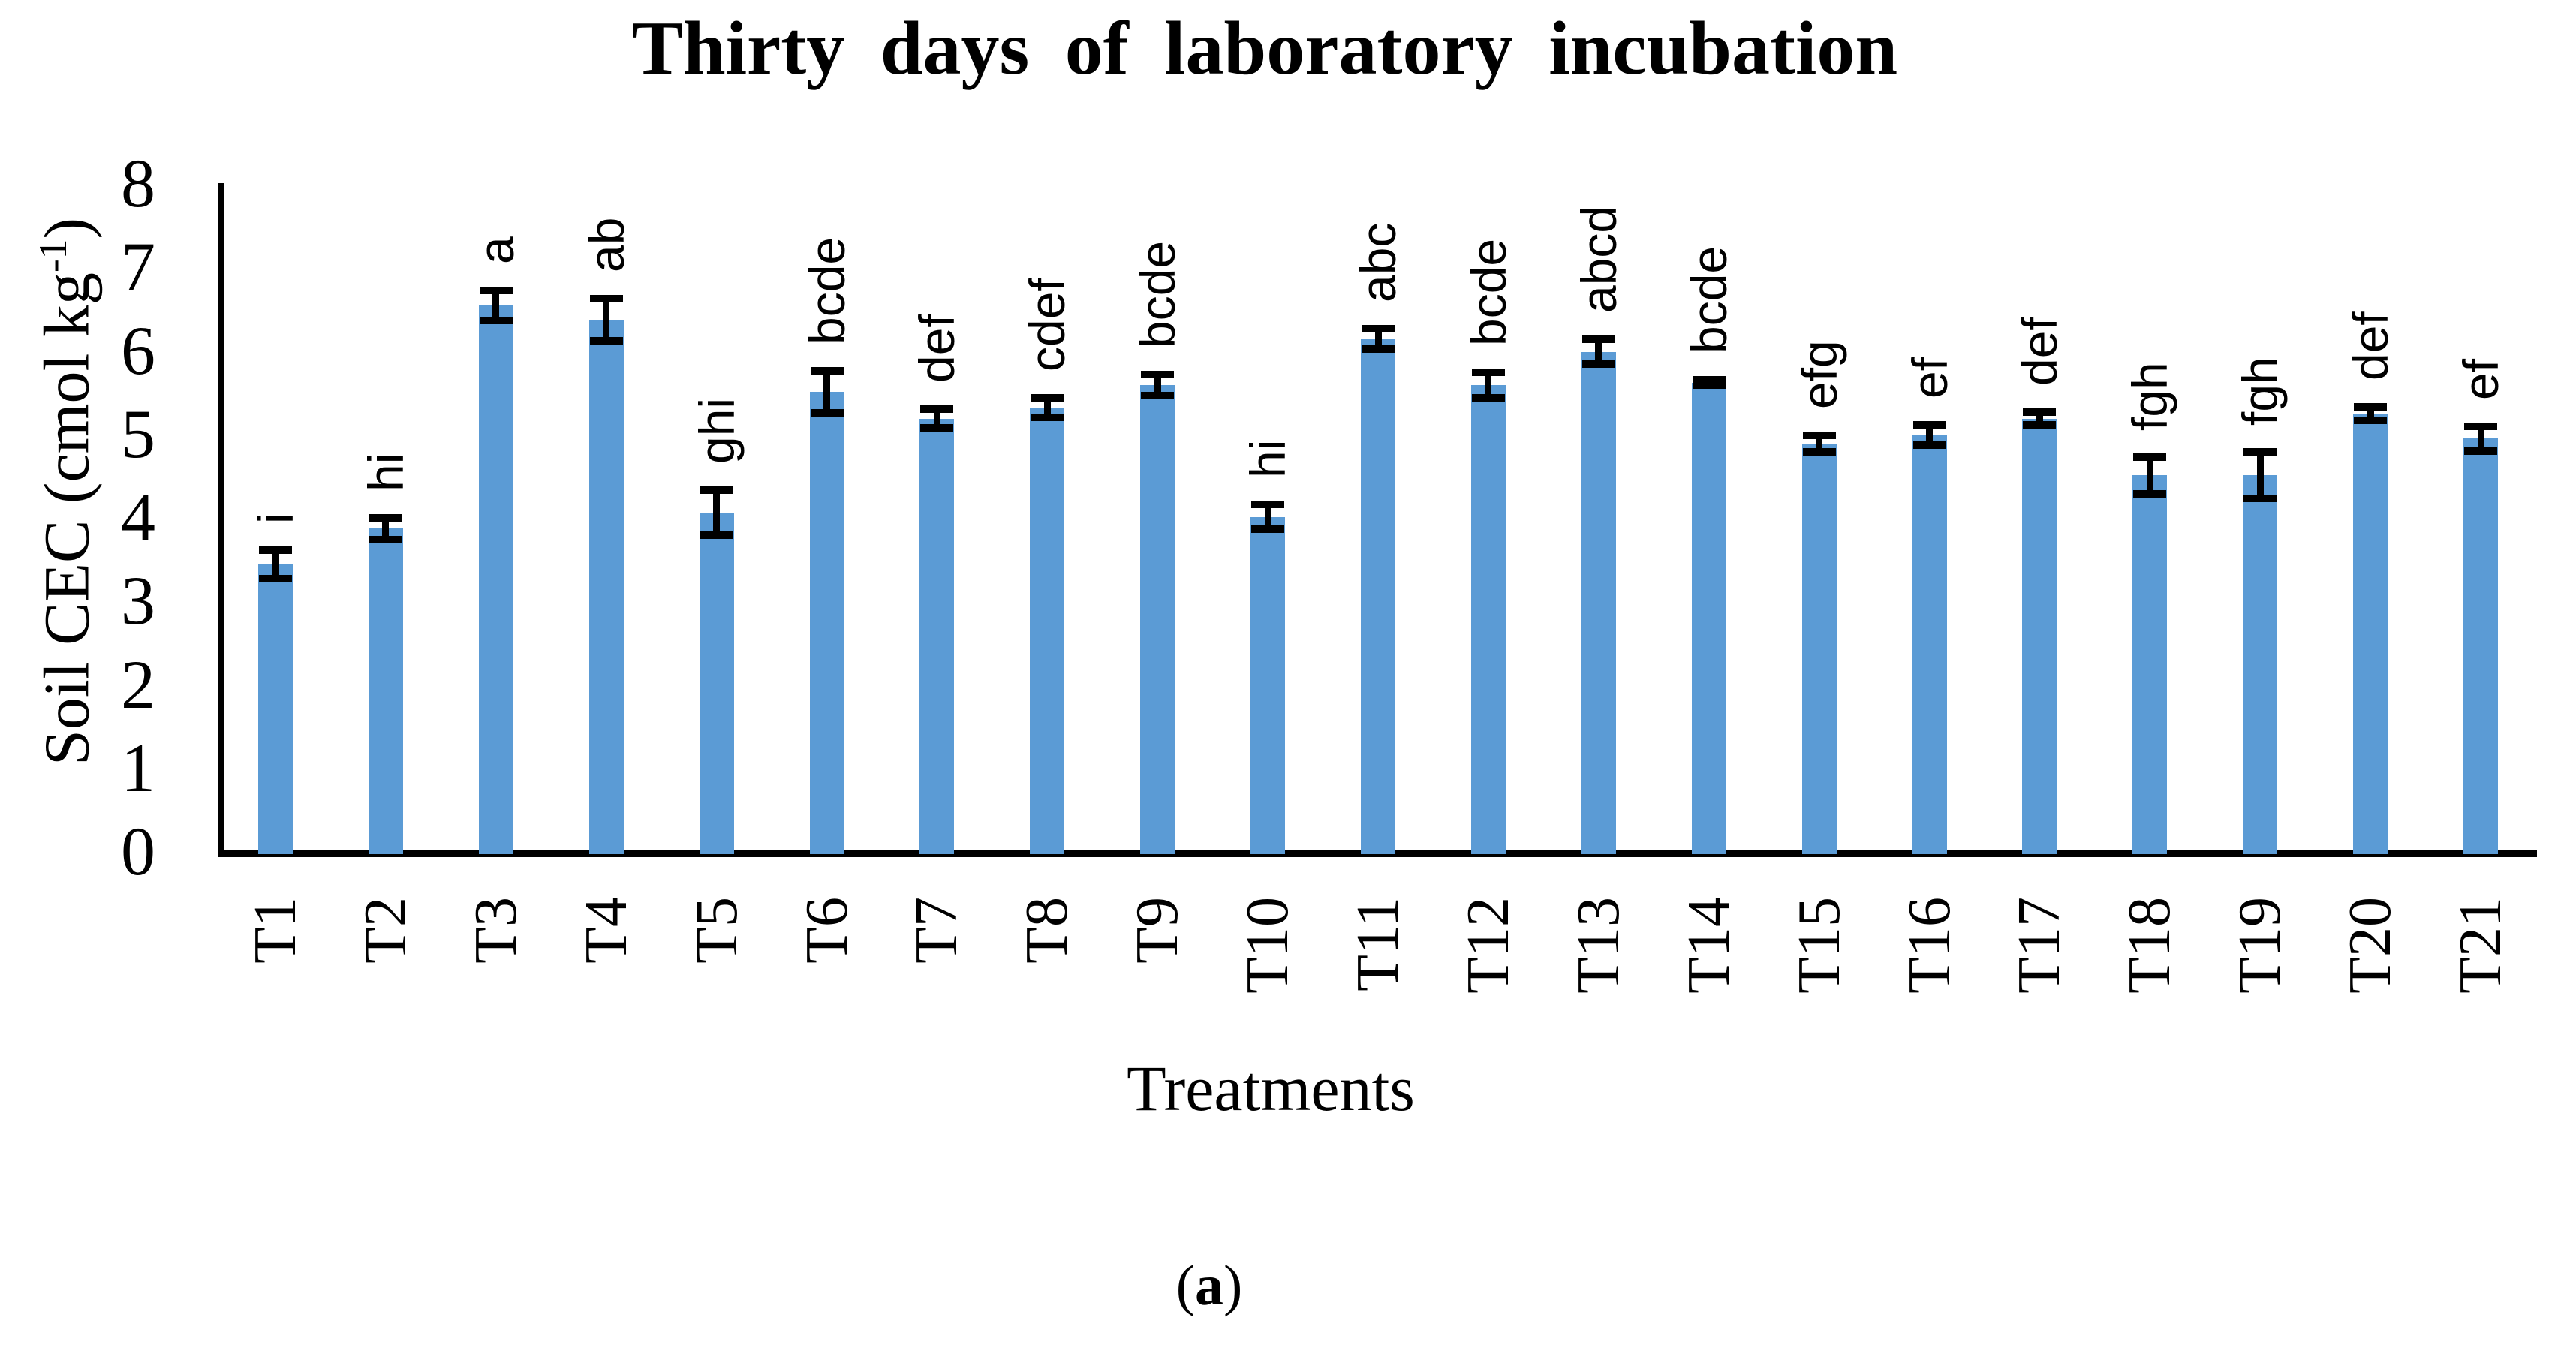 Image resolution: width=2576 pixels, height=1360 pixels. Describe the element at coordinates (1489, 385) in the screenshot. I see `error-bar-T12` at that location.